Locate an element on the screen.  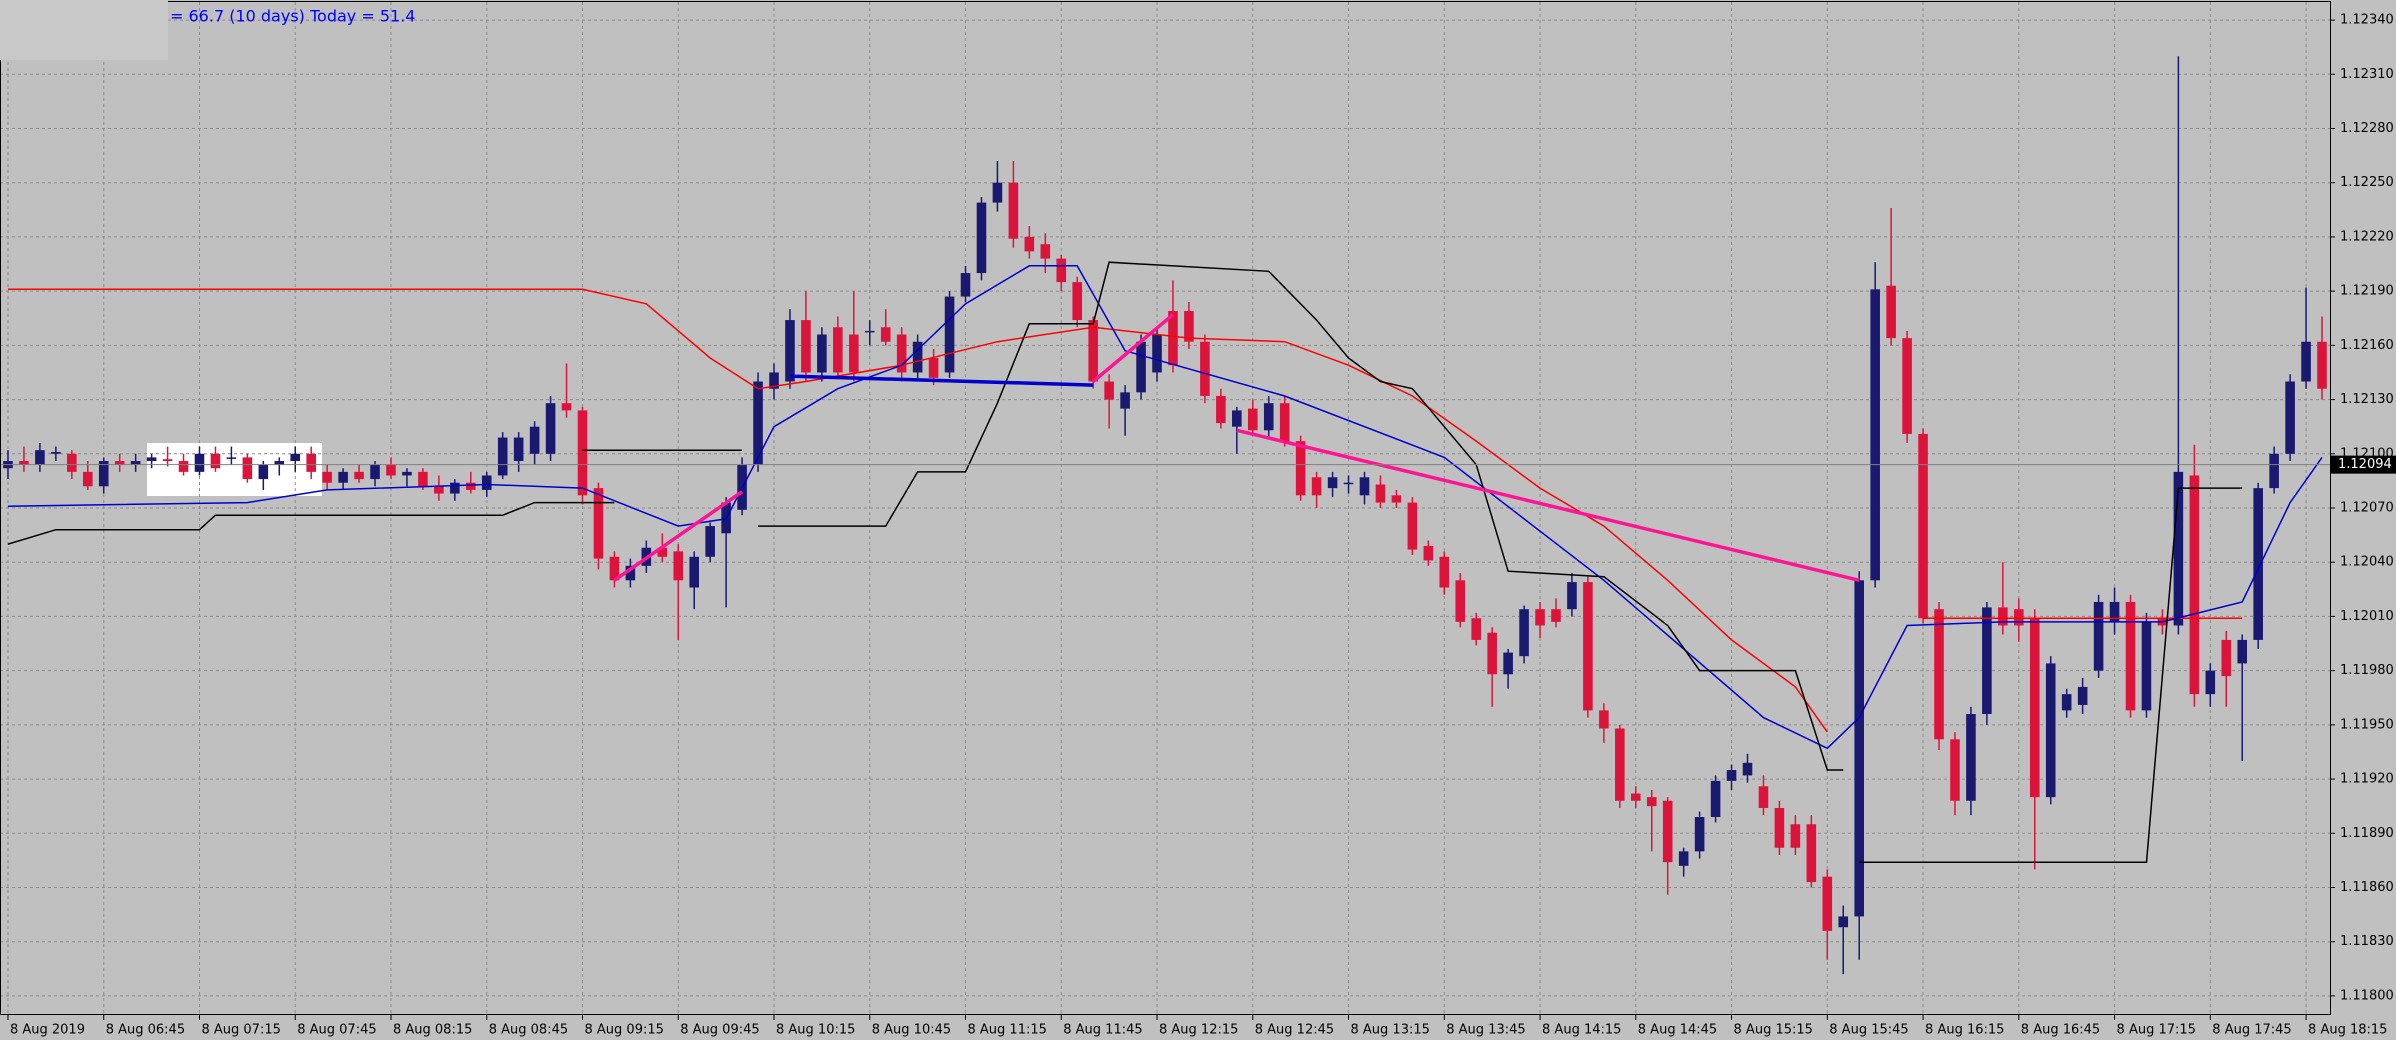
y-tick-label: 1.11860 is located at coordinates (2367, 887).